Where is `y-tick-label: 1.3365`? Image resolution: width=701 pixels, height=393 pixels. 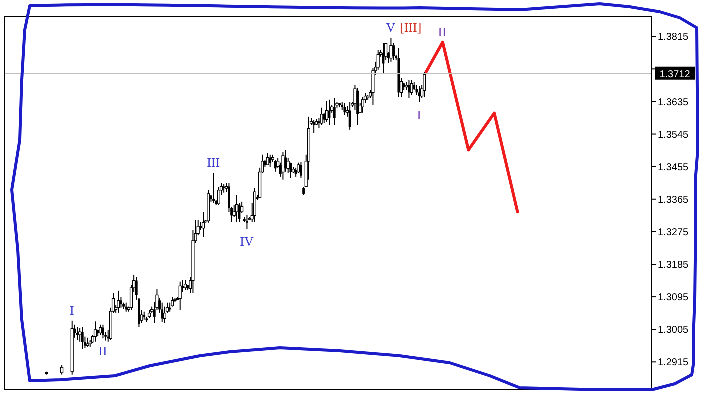 y-tick-label: 1.3365 is located at coordinates (674, 200).